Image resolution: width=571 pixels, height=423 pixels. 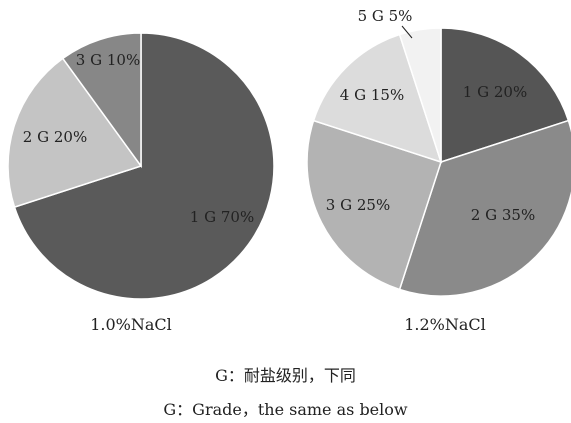 I want to click on pie-slice-1-2-nacl-3-g, so click(x=374, y=205).